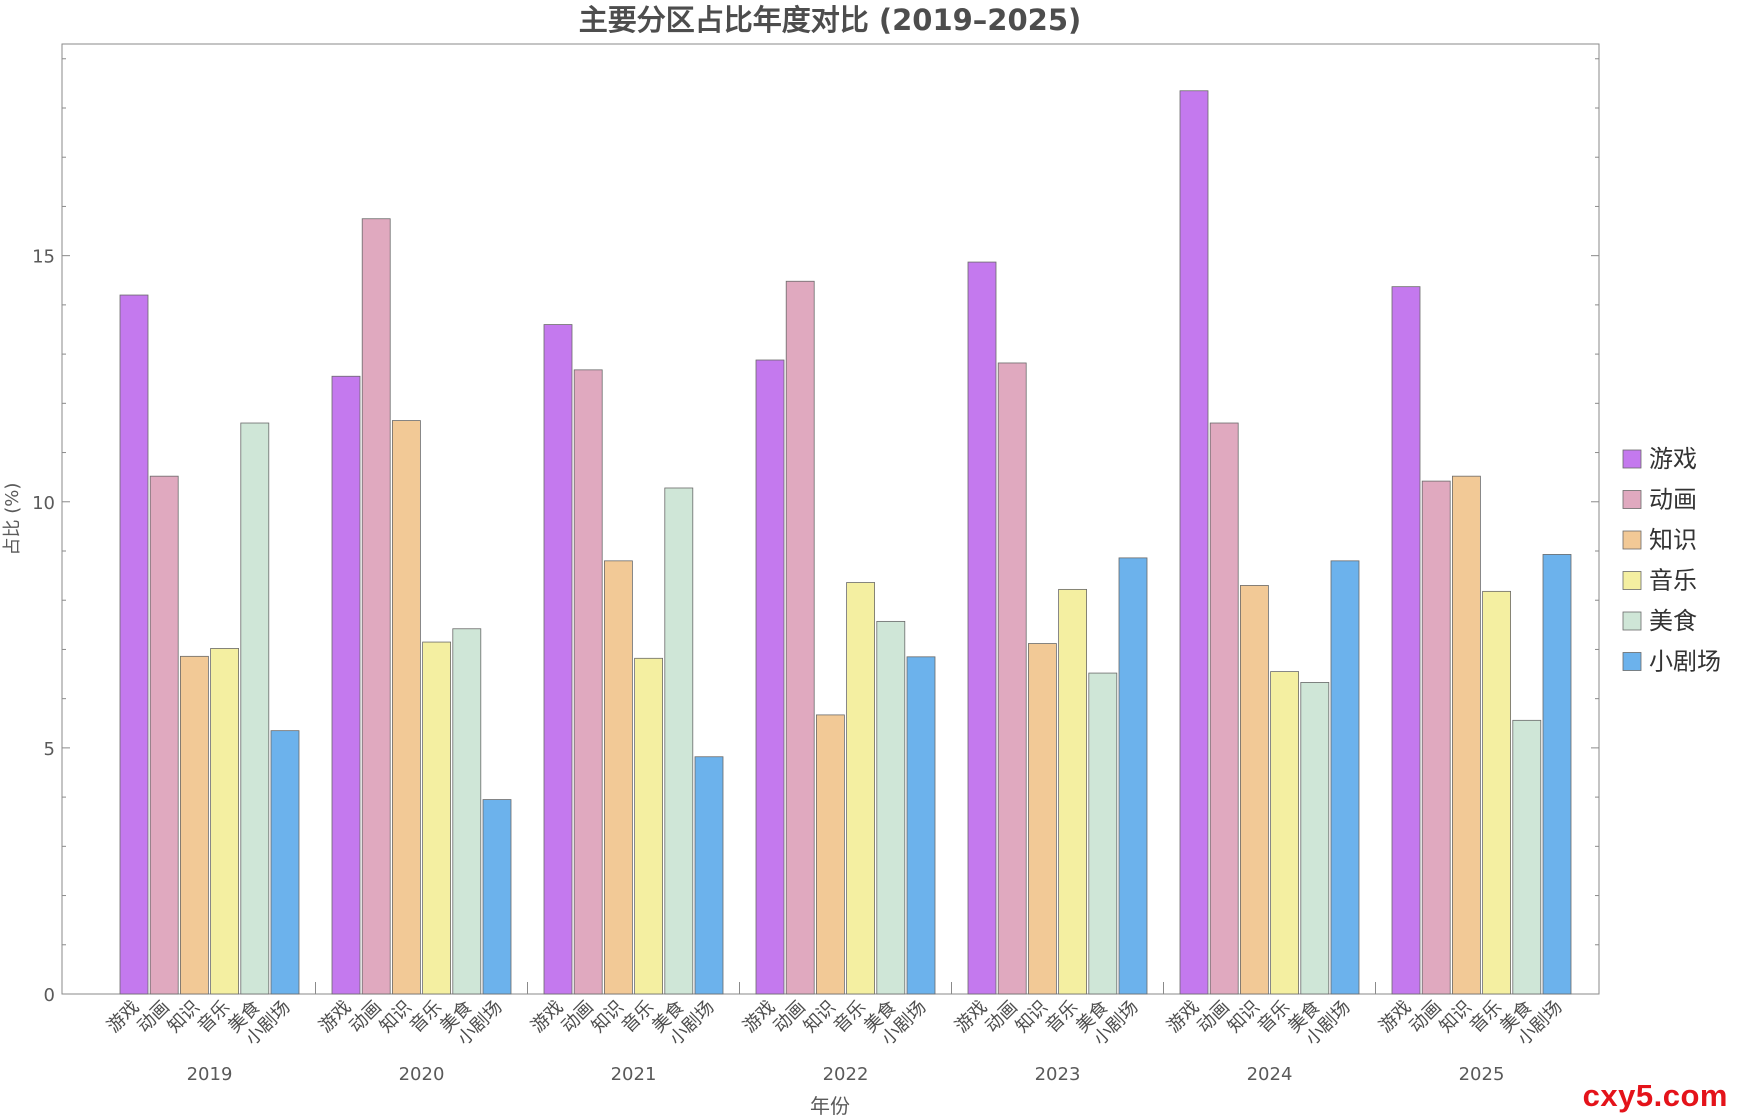 The image size is (1738, 1120). I want to click on bar-2023-音乐, so click(1072, 791).